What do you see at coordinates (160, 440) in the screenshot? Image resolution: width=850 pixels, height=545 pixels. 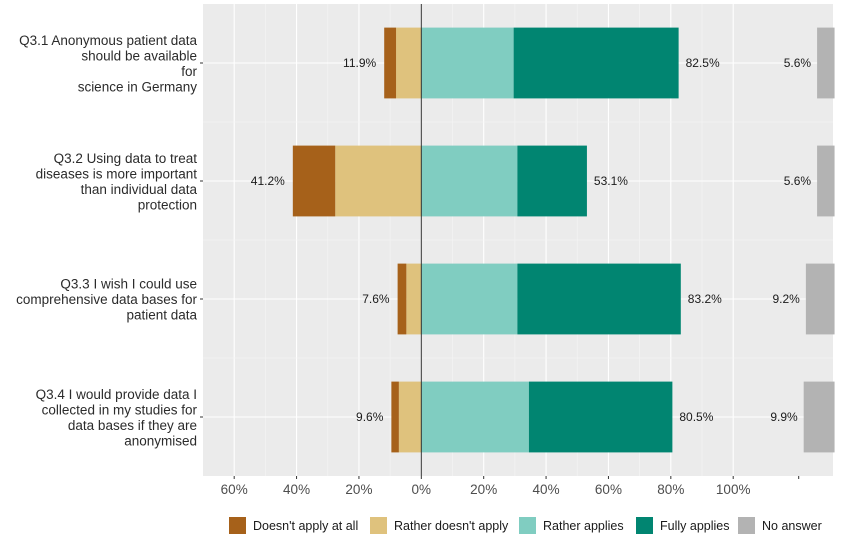 I see `category-label-line: anonymised` at bounding box center [160, 440].